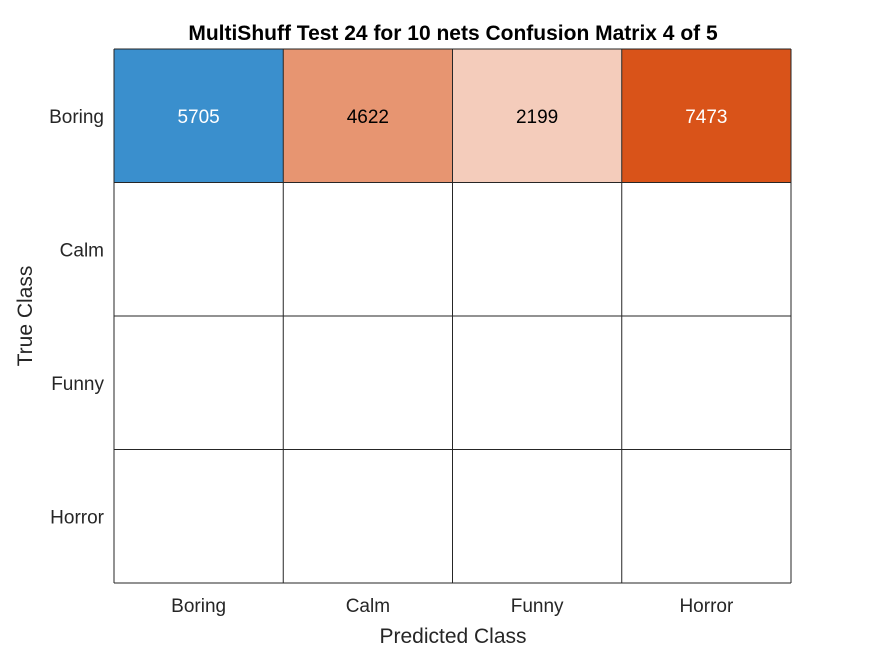  I want to click on x-tick-label: Calm, so click(368, 606).